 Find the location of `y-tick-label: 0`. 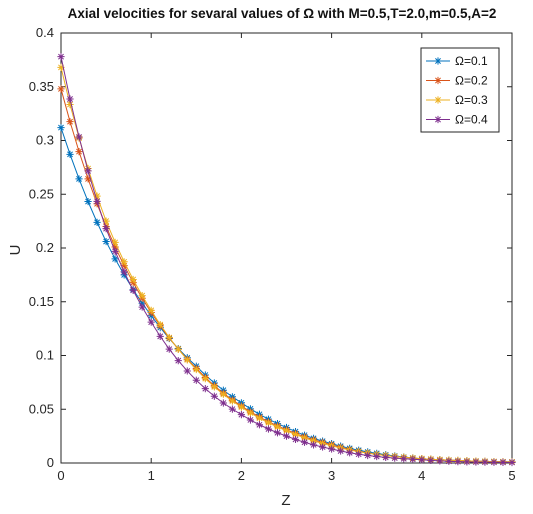

y-tick-label: 0 is located at coordinates (50, 462).